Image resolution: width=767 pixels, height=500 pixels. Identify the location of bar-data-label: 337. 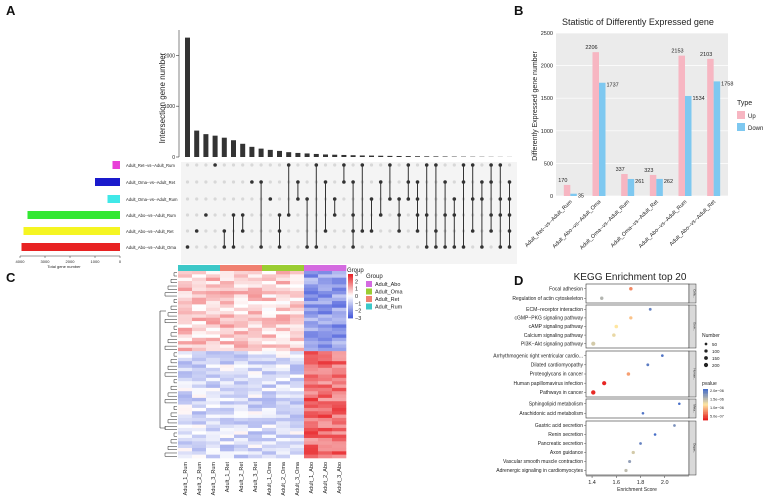
(620, 170).